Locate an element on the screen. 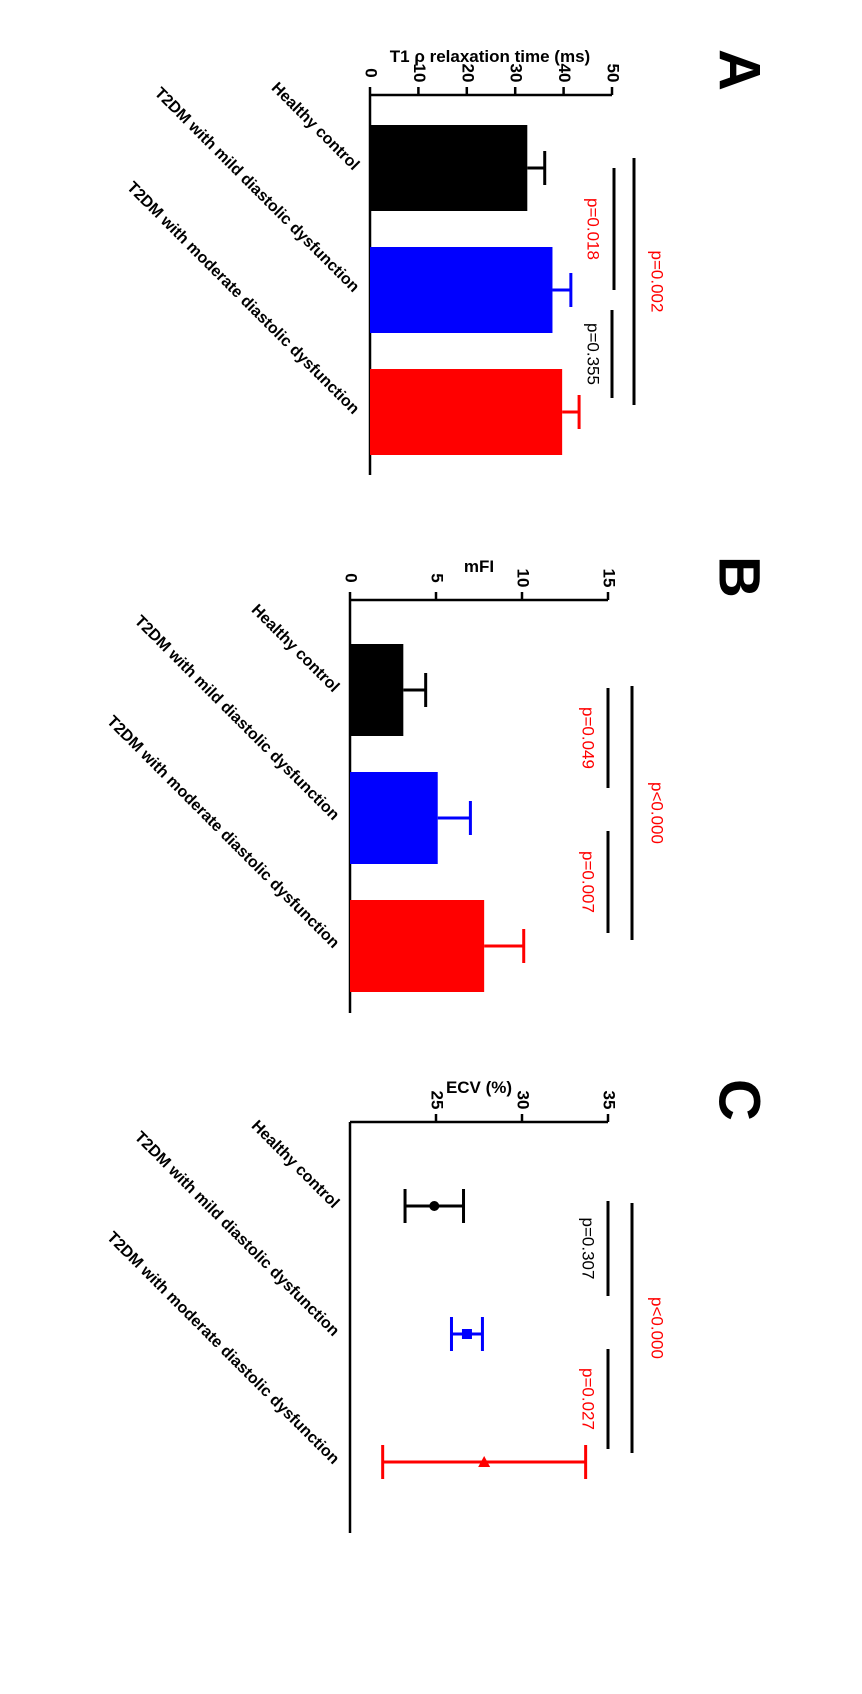  tick-label: 50 is located at coordinates (613, 73).